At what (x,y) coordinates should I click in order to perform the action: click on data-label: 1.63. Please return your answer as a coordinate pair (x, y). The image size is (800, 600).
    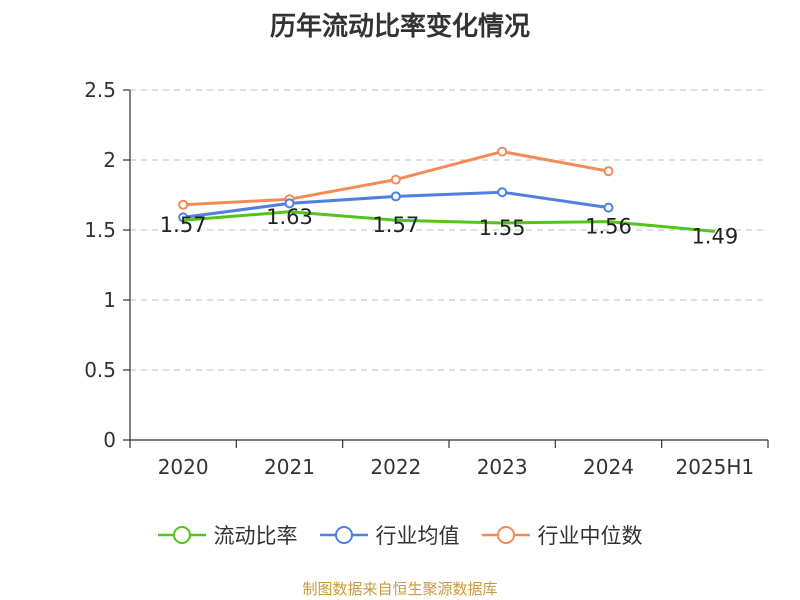
    Looking at the image, I should click on (289, 217).